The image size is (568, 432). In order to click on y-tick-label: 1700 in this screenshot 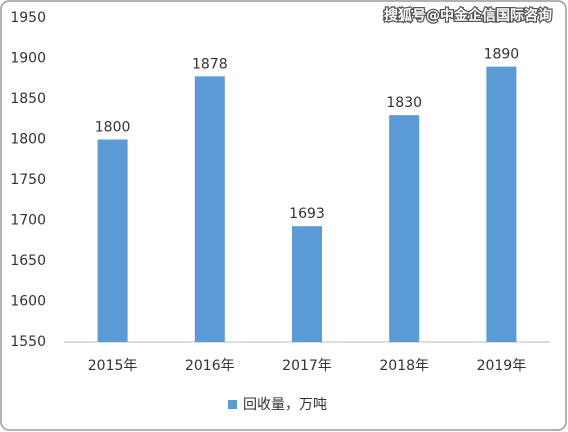, I will do `click(28, 221)`.